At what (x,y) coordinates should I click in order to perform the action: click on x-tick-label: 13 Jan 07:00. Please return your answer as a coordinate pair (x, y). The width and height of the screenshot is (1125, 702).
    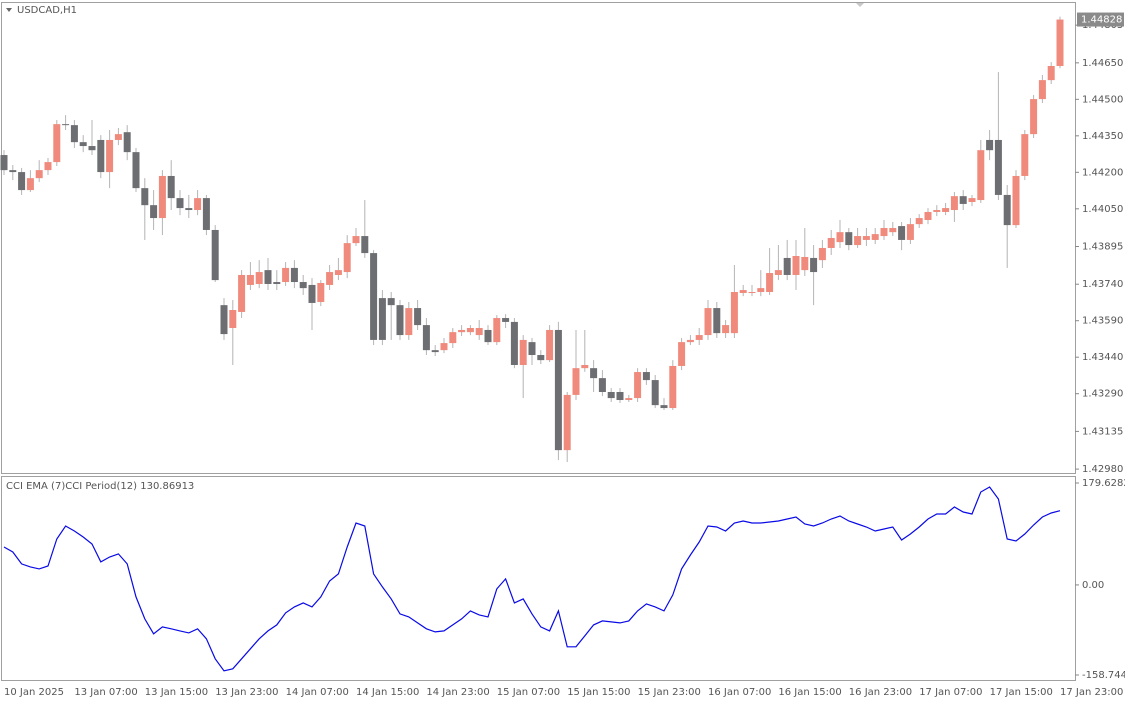
    Looking at the image, I should click on (105, 692).